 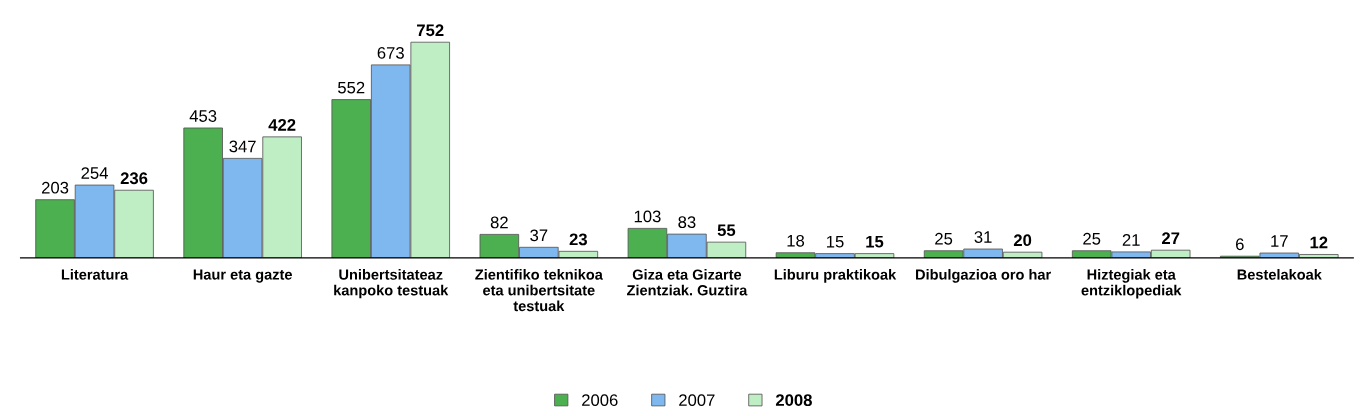 I want to click on x-tick-label: Hiztegiak eta entziklopediak, so click(x=1131, y=284).